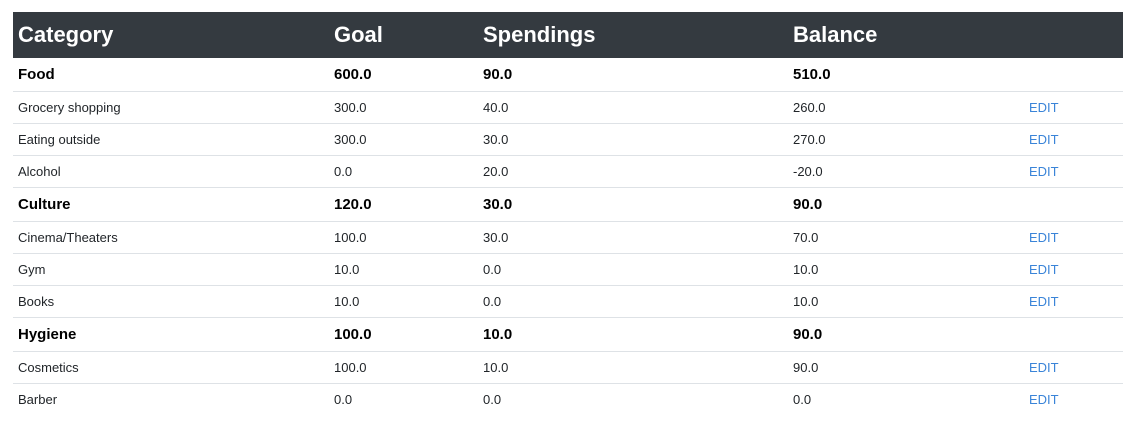 The height and width of the screenshot is (429, 1134). What do you see at coordinates (171, 139) in the screenshot?
I see `item-name: Eating outside` at bounding box center [171, 139].